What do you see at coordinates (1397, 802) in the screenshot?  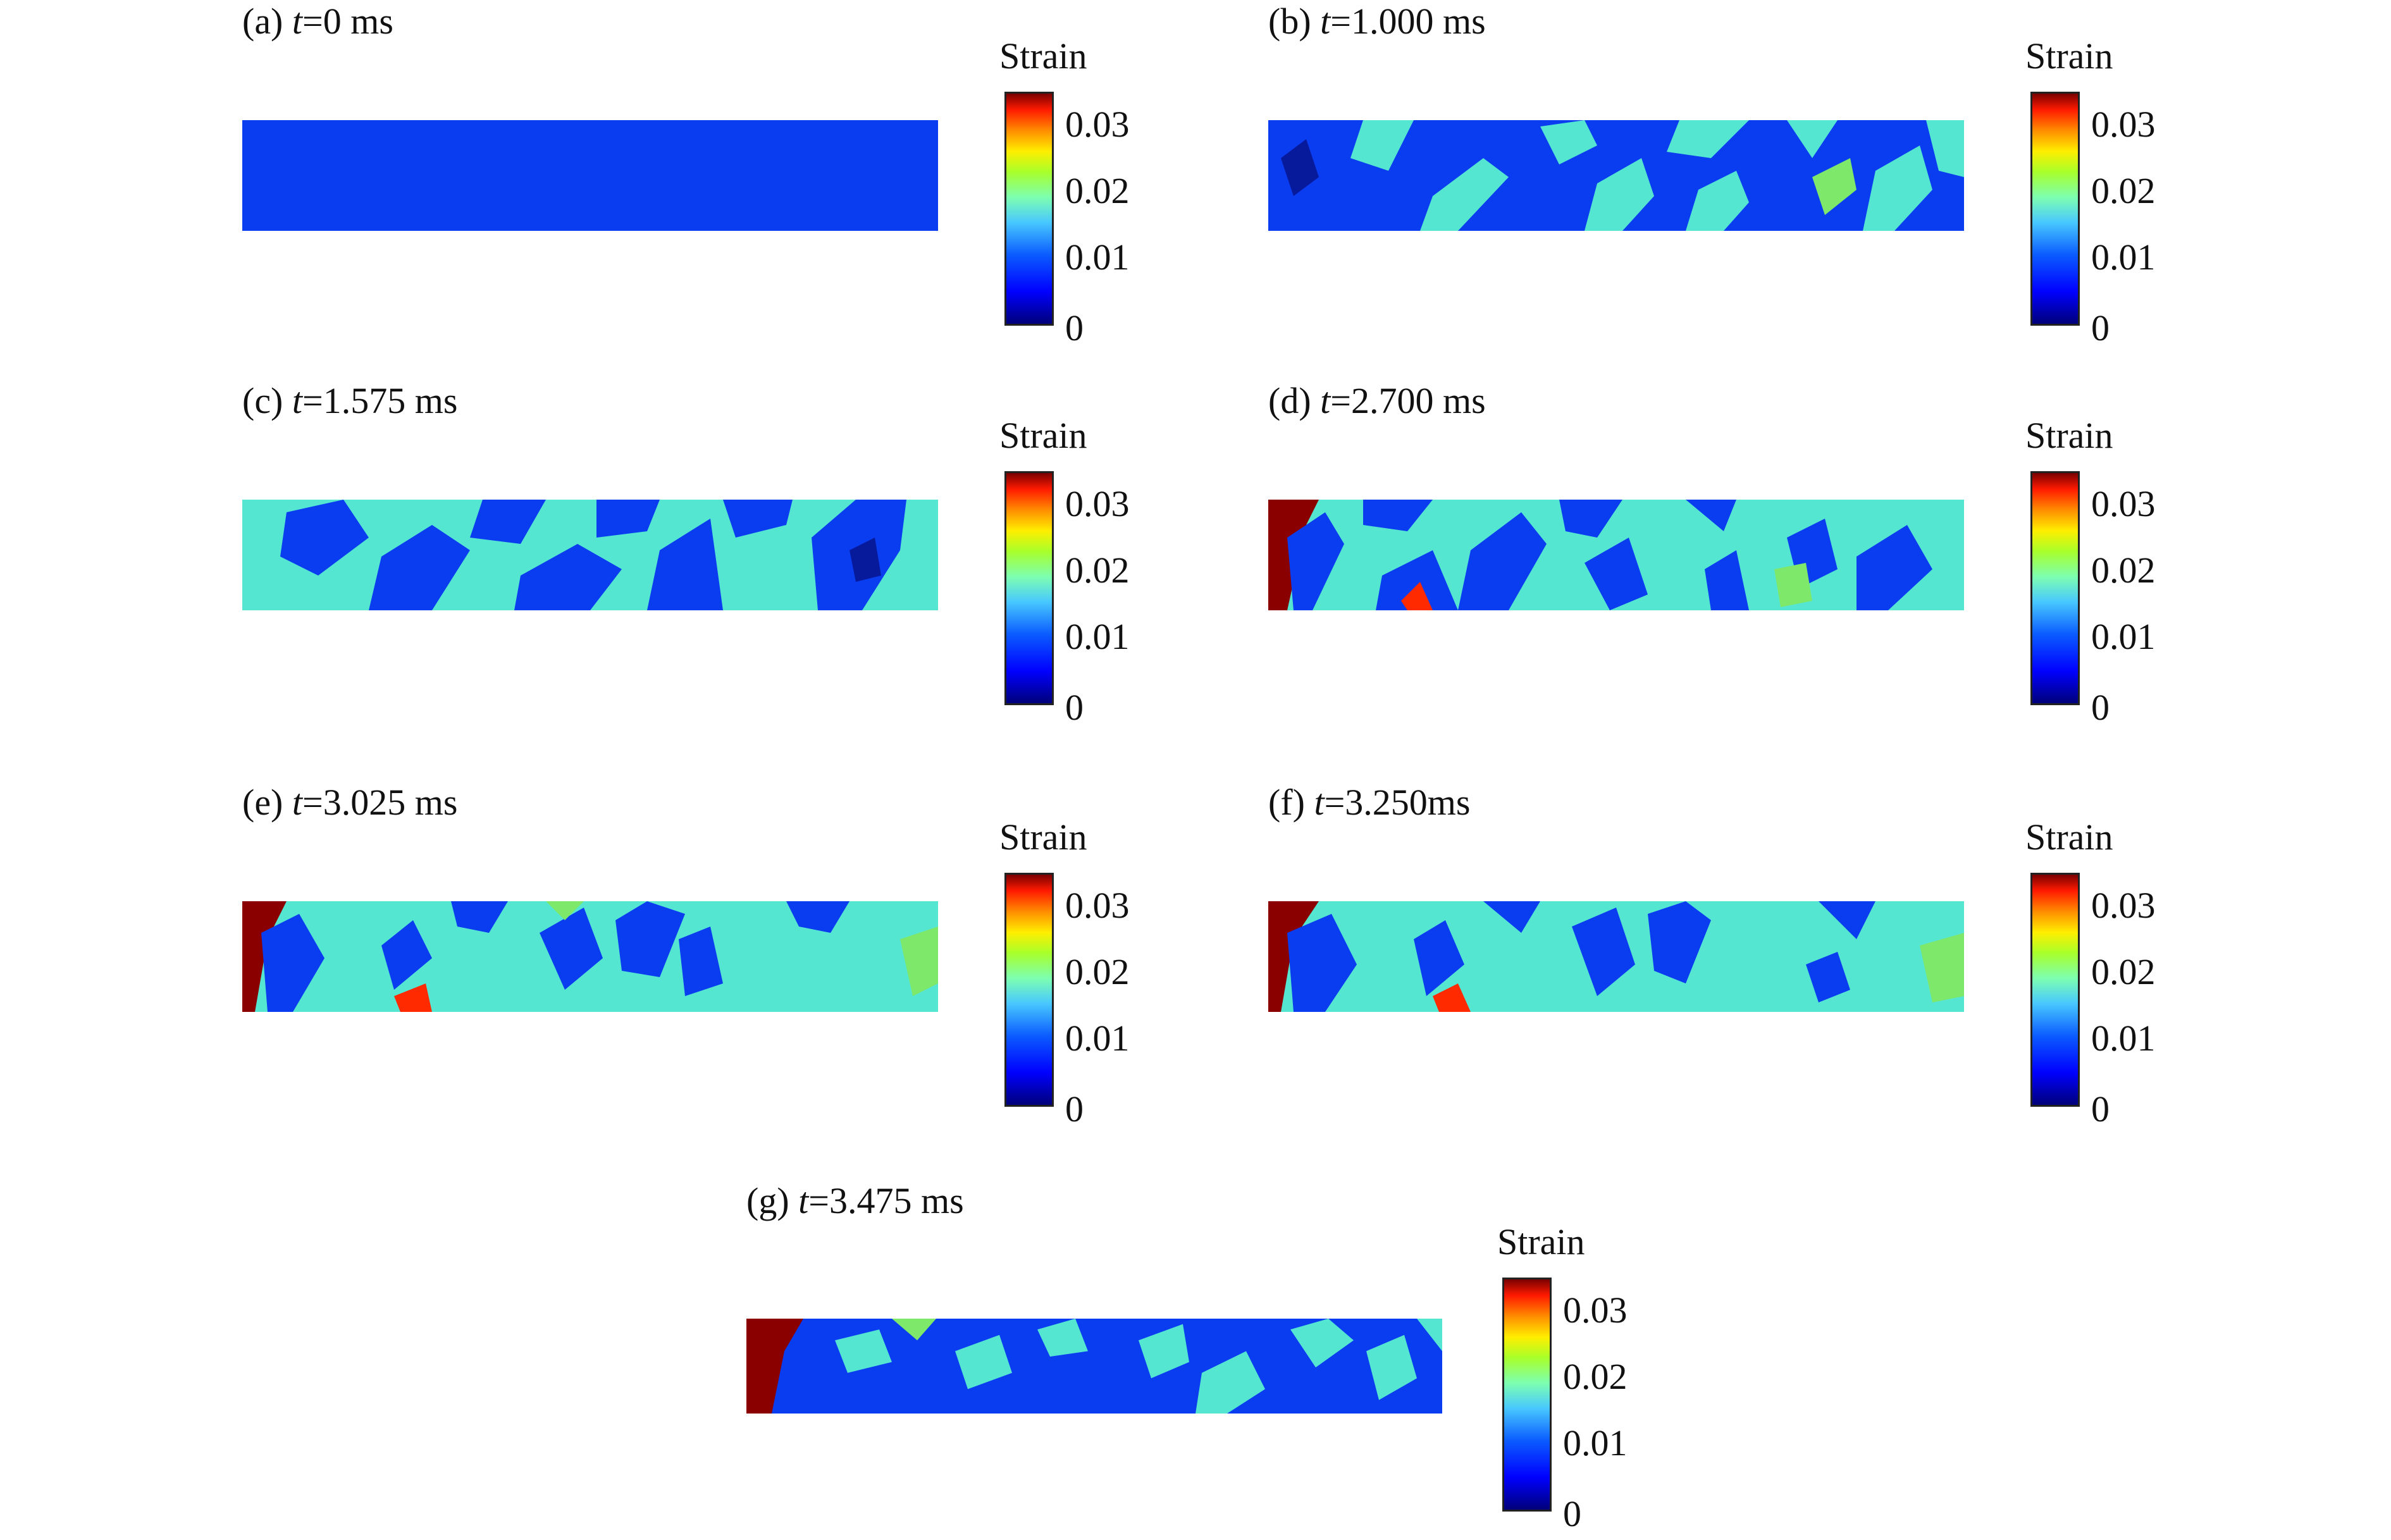 I see `time-value: =3.250ms` at bounding box center [1397, 802].